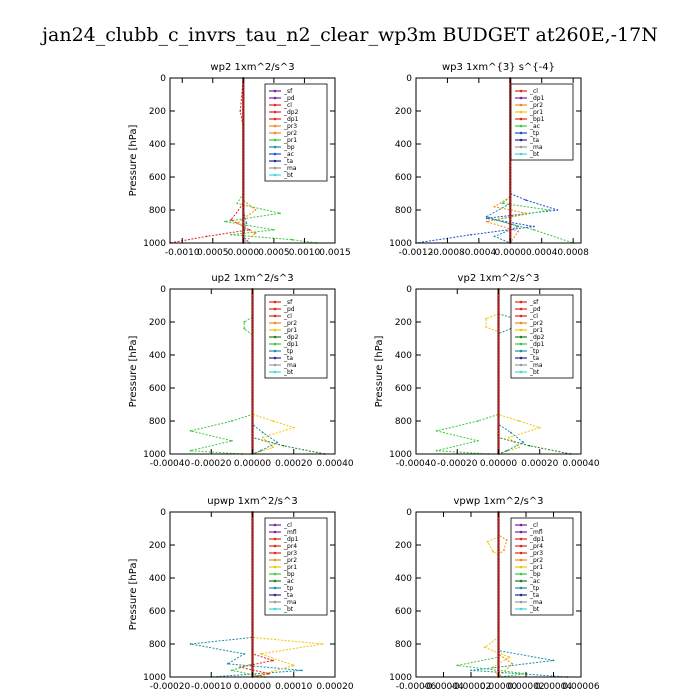 Image resolution: width=700 pixels, height=700 pixels. Describe the element at coordinates (291, 337) in the screenshot. I see `legend-entry: _dp2` at that location.